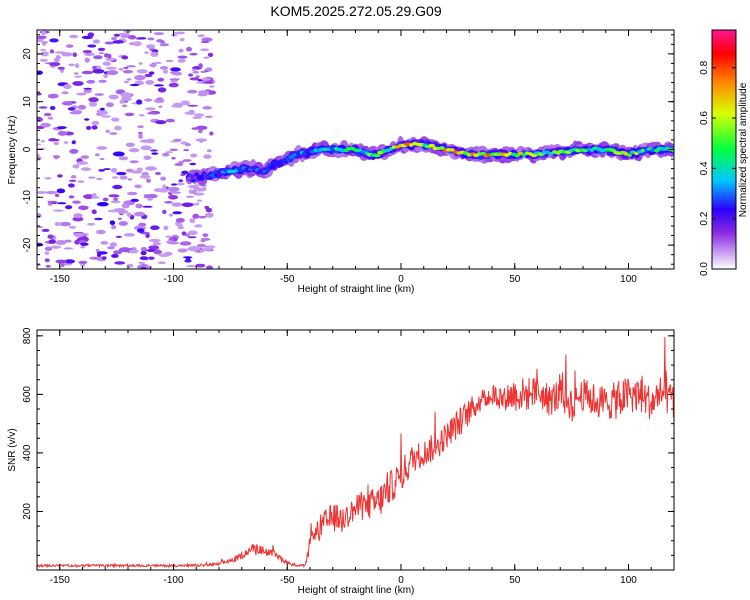 The width and height of the screenshot is (750, 600). Describe the element at coordinates (173, 279) in the screenshot. I see `x-tick-label: -100` at that location.